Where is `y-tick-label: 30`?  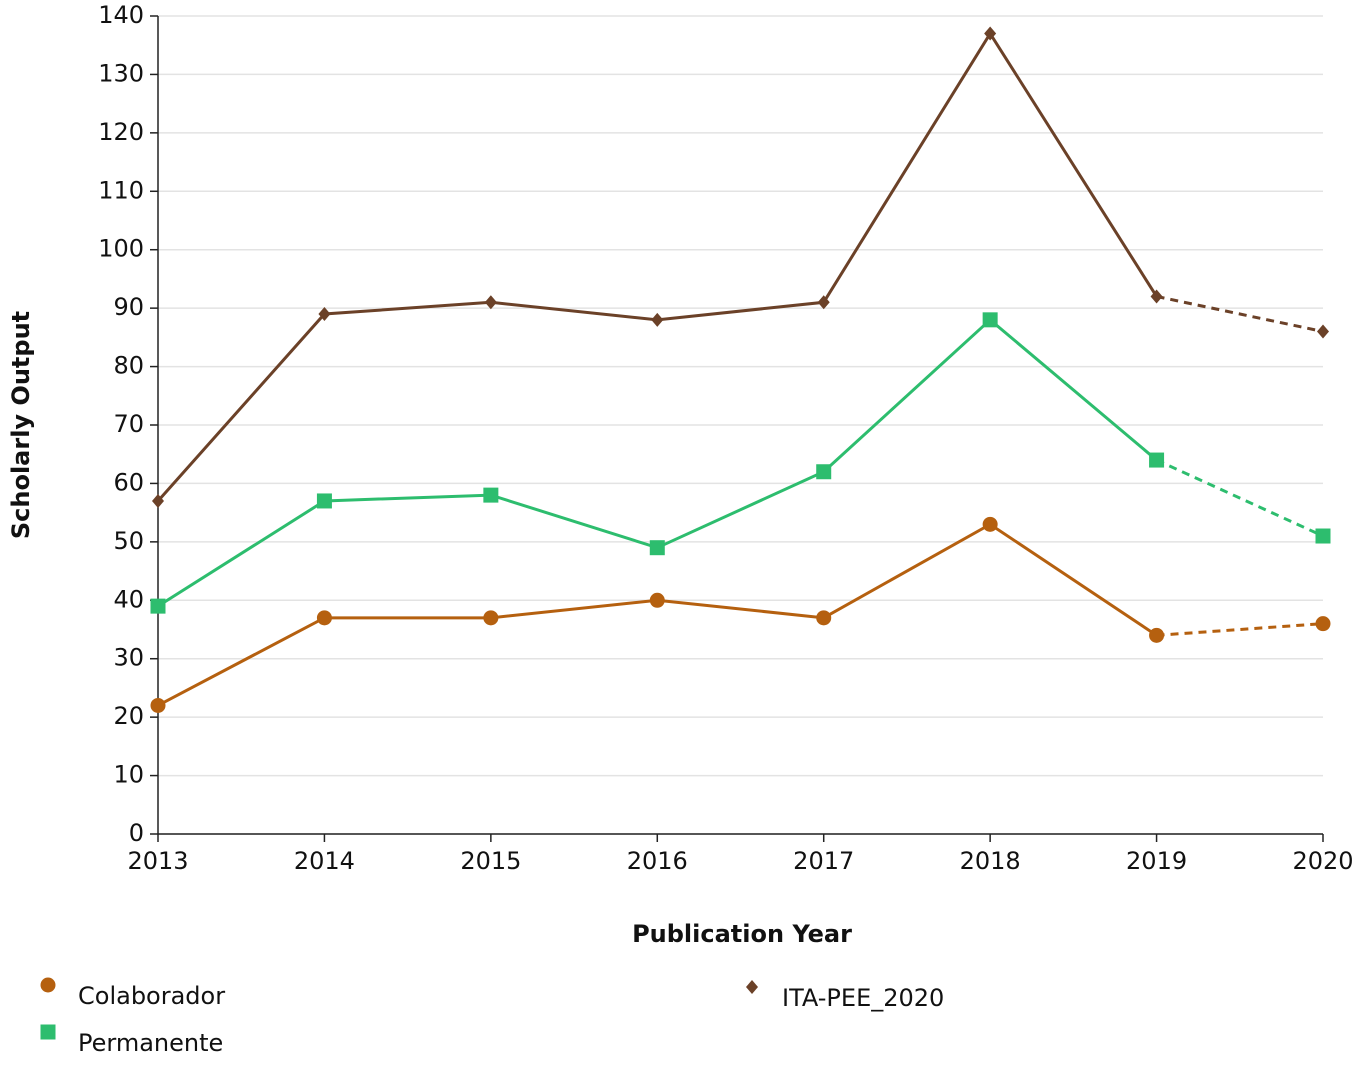 y-tick-label: 30 is located at coordinates (128, 658).